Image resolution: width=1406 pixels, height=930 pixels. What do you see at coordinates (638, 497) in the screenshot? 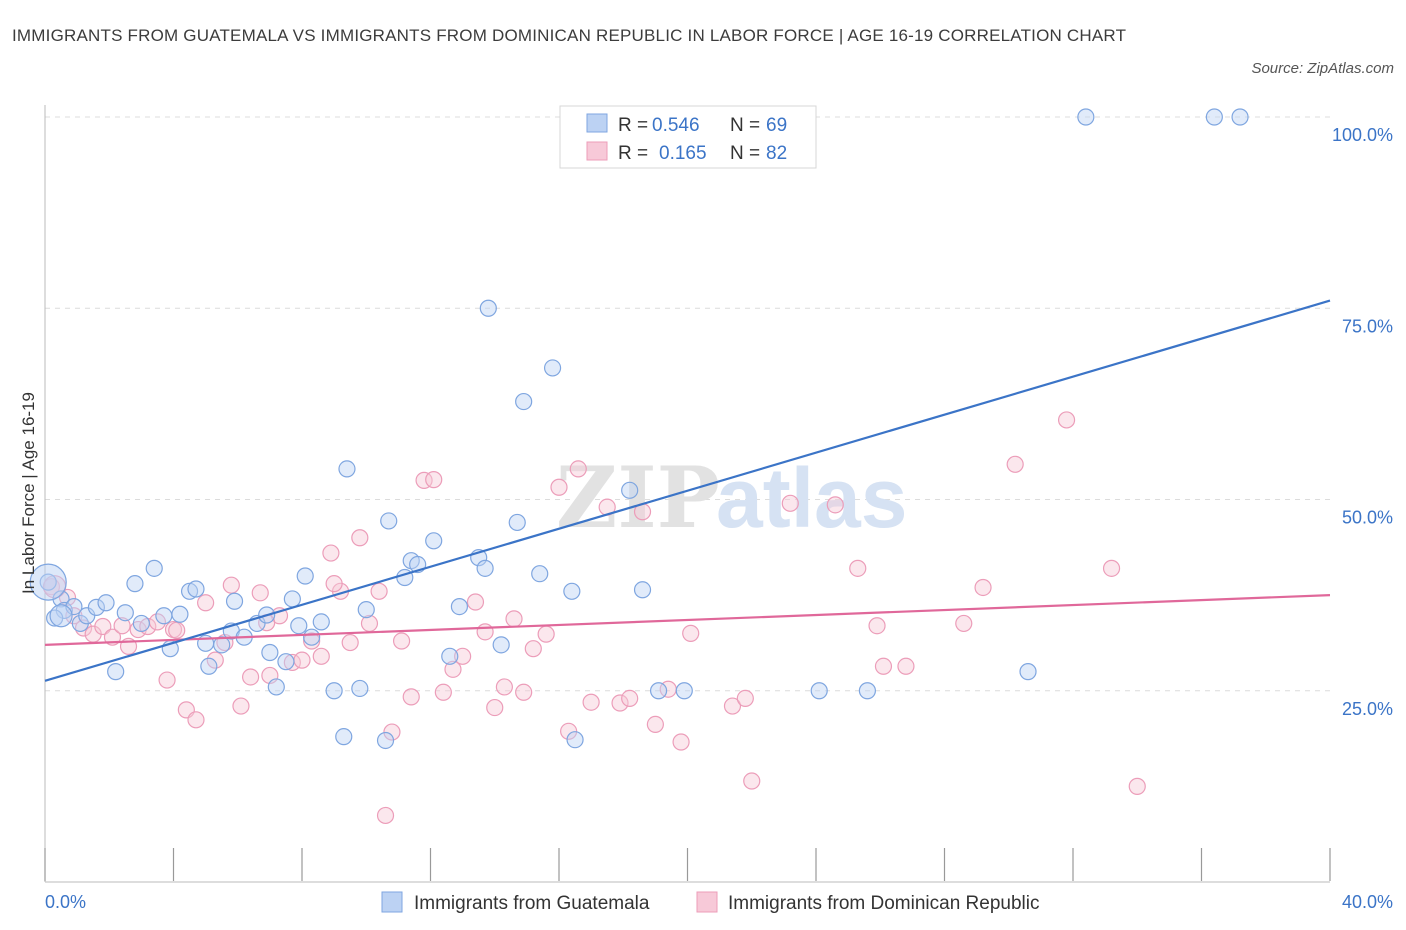
I see `watermark-zip: ZIP` at bounding box center [638, 497].